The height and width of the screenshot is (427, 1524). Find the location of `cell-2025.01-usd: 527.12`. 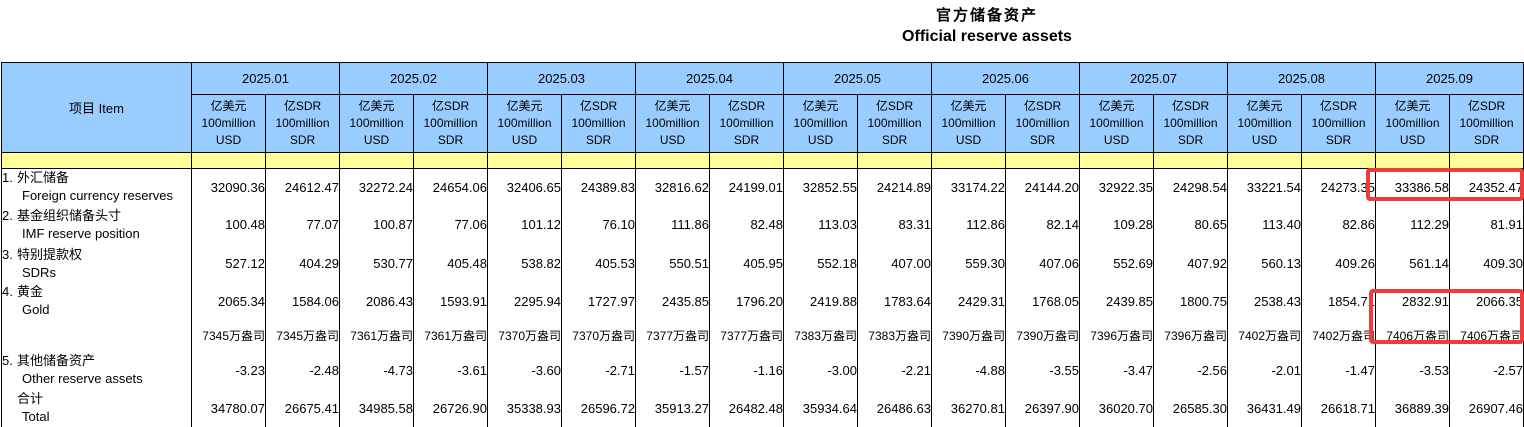

cell-2025.01-usd: 527.12 is located at coordinates (228, 263).